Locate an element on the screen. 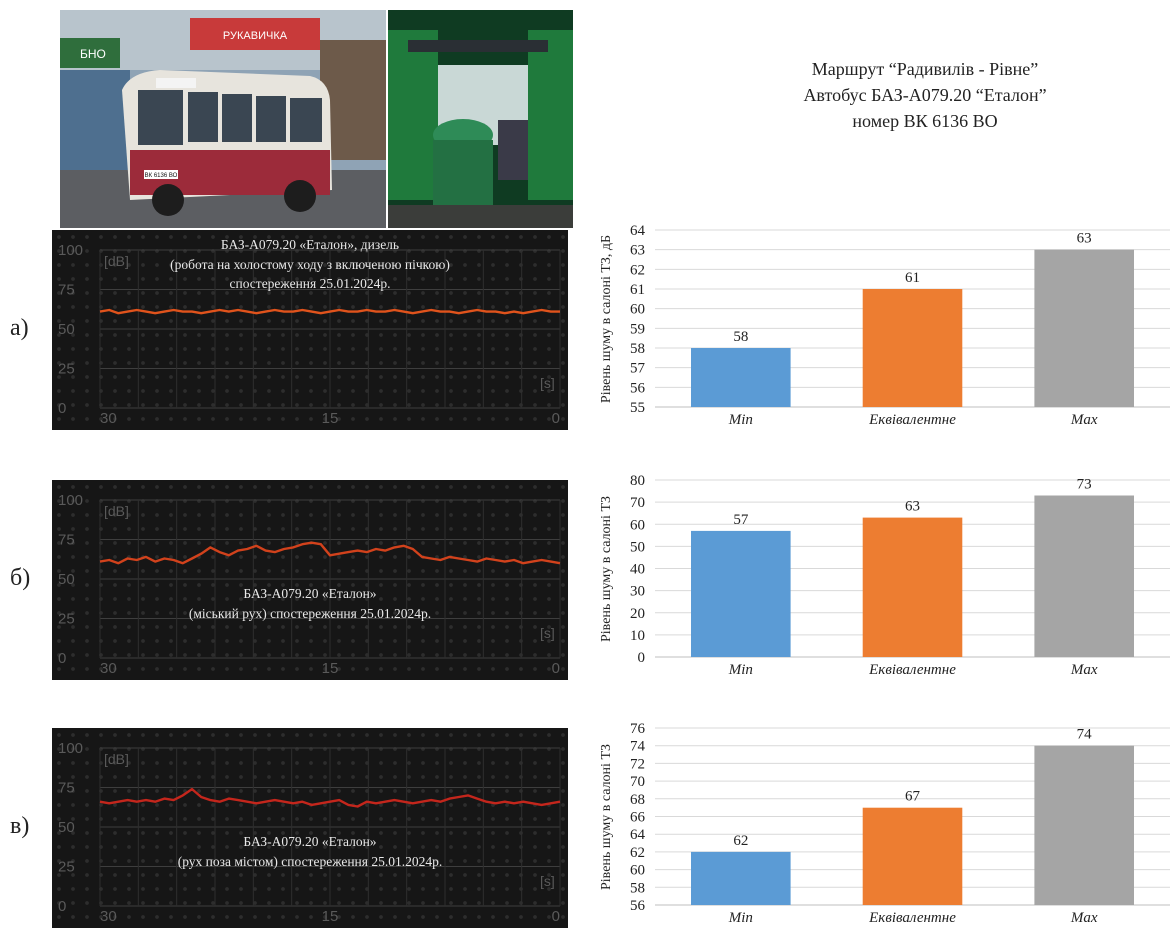  bus-number: номер ВК 6136 ВО is located at coordinates (925, 121).